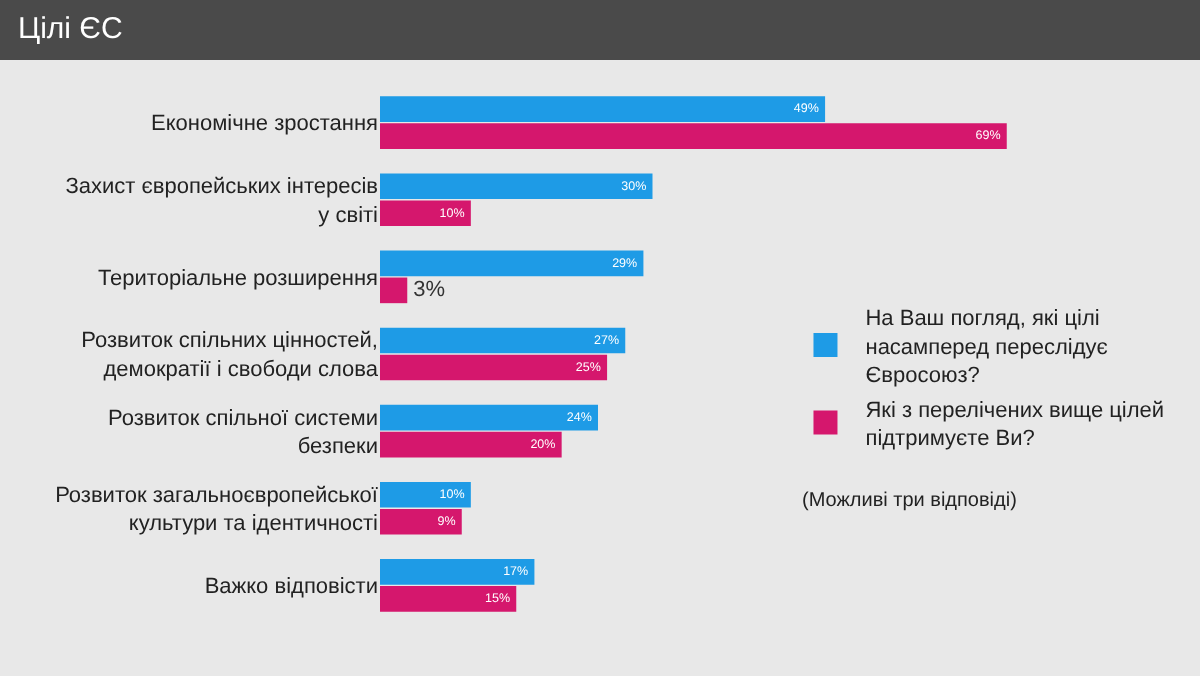 Image resolution: width=1200 pixels, height=676 pixels. What do you see at coordinates (1015, 425) in the screenshot?
I see `legend-label: Які з перелічених вище цілей підтримуєте Ви?` at bounding box center [1015, 425].